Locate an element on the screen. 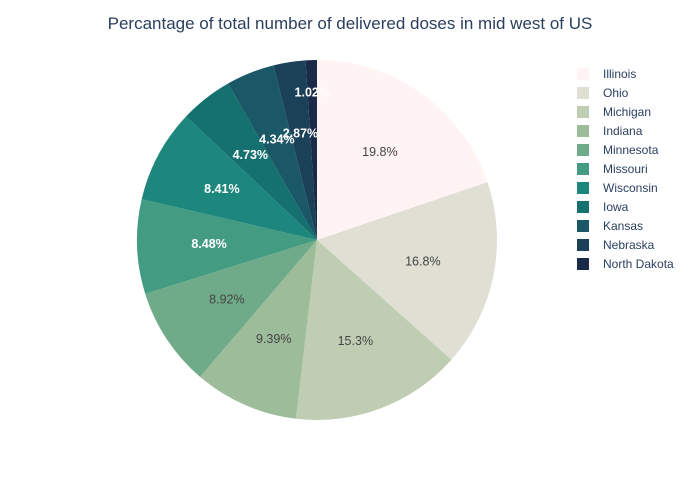  slice-label-minnesota: 8.92% is located at coordinates (226, 300).